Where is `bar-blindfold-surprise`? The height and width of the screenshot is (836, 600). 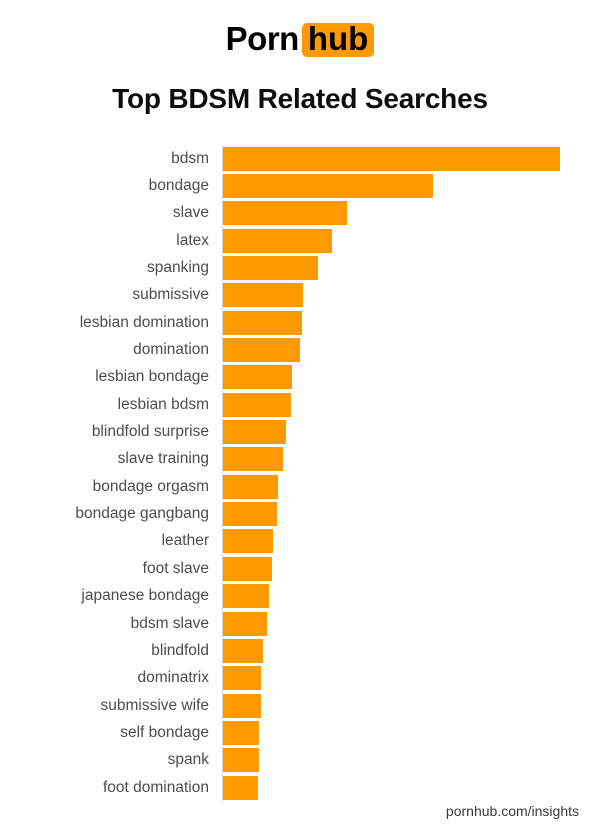
bar-blindfold-surprise is located at coordinates (255, 432).